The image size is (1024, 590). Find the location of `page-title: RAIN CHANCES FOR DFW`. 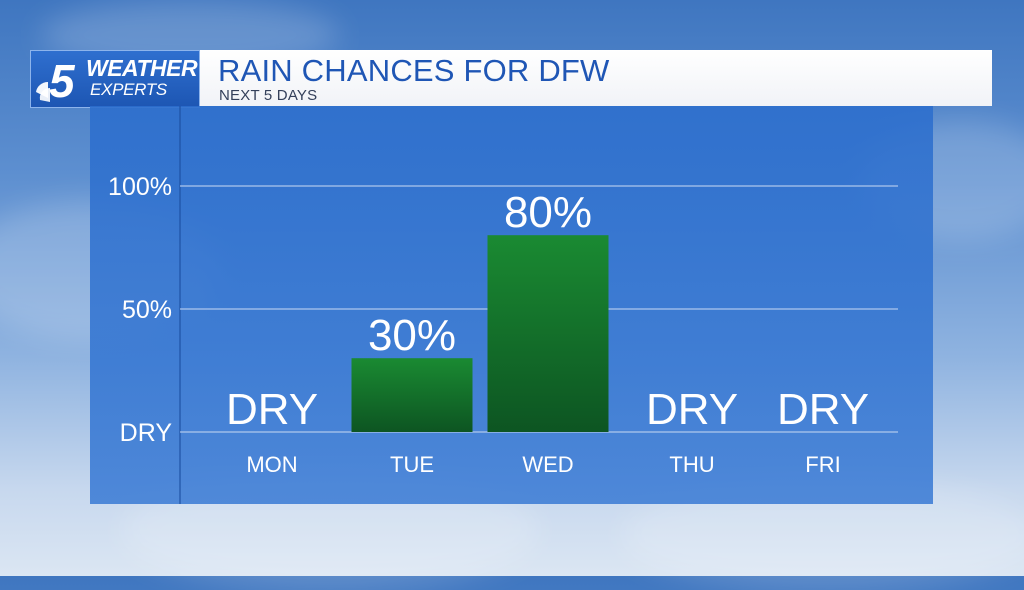

page-title: RAIN CHANCES FOR DFW is located at coordinates (414, 70).